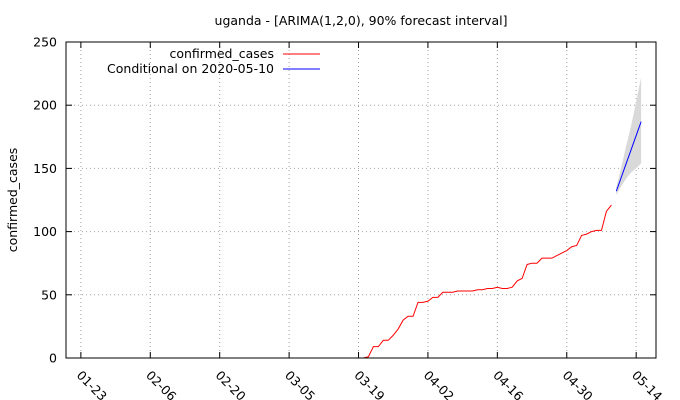  I want to click on y-axis-label: confirmed_cases, so click(12, 200).